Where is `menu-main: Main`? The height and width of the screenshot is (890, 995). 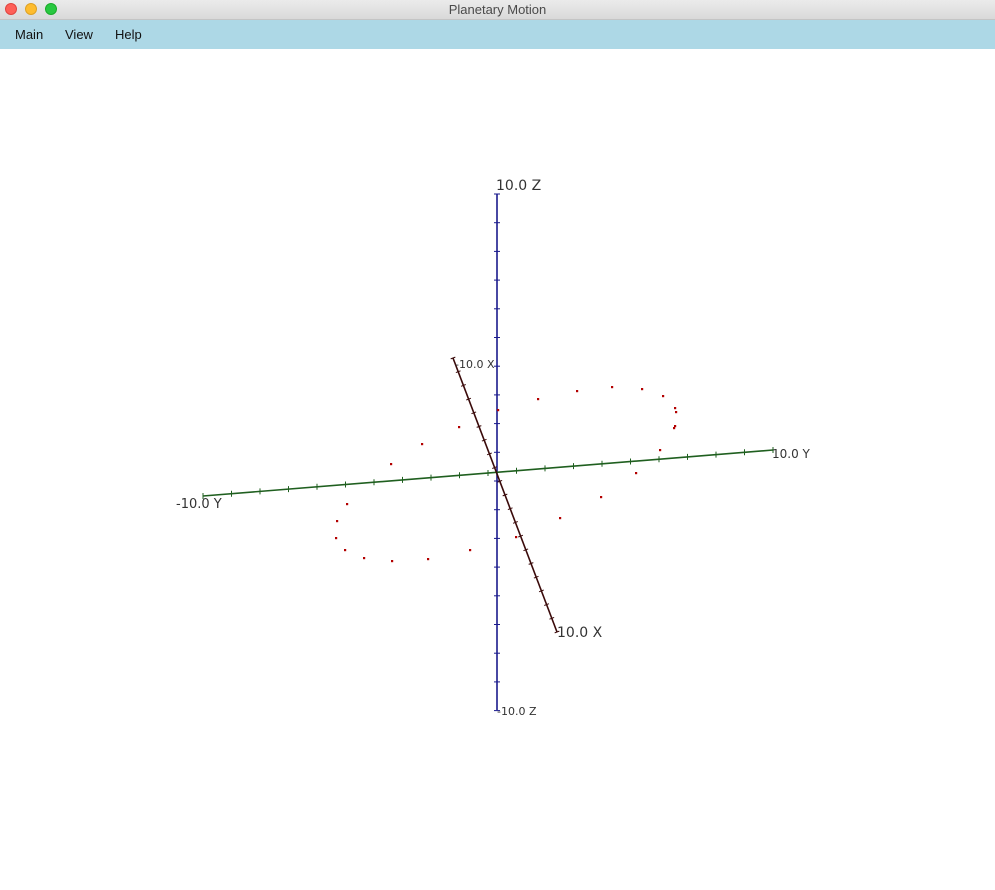
menu-main: Main is located at coordinates (29, 34).